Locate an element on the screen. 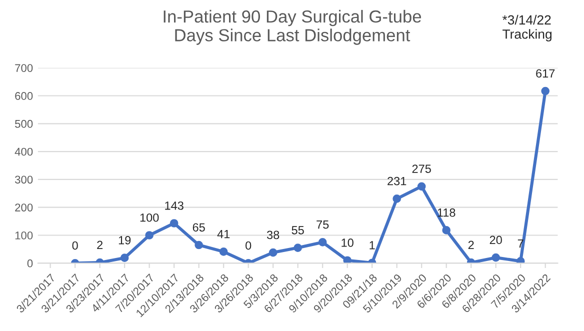 The width and height of the screenshot is (584, 331). data-label: 41 is located at coordinates (223, 234).